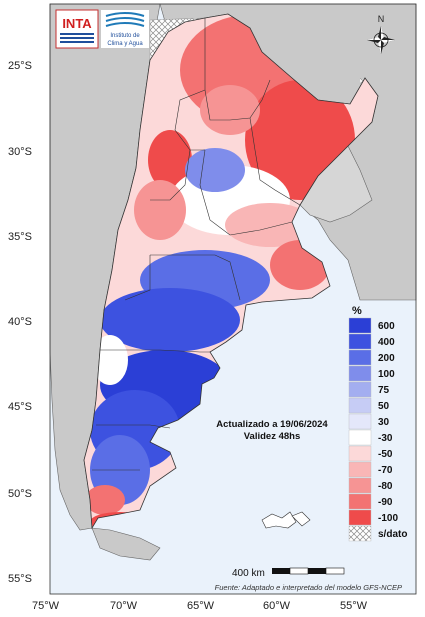 The width and height of the screenshot is (425, 617). What do you see at coordinates (384, 406) in the screenshot?
I see `legend-label: 50` at bounding box center [384, 406].